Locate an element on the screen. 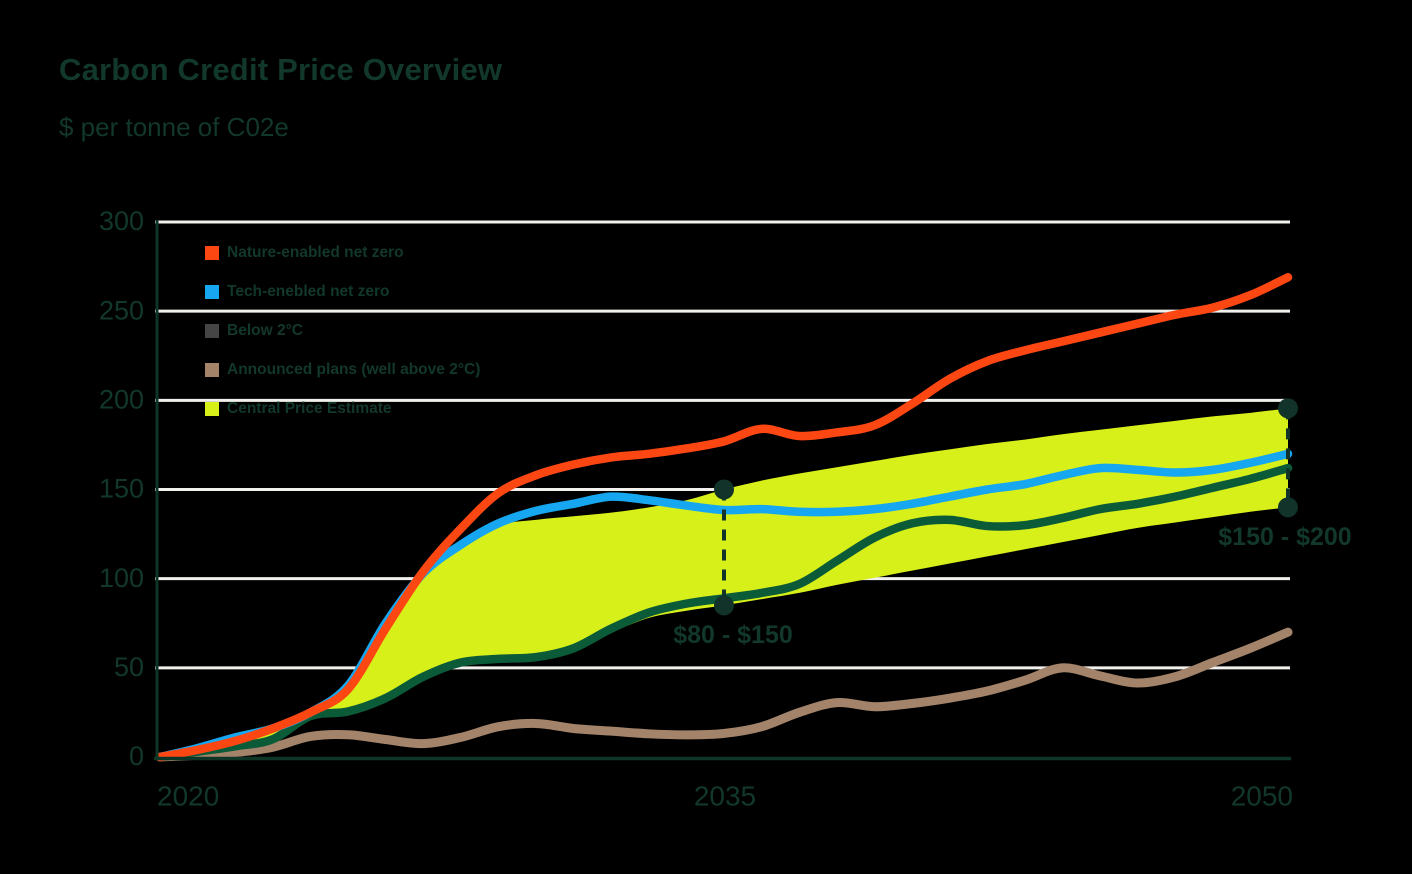  y-tick-0: 0 is located at coordinates (136, 756).